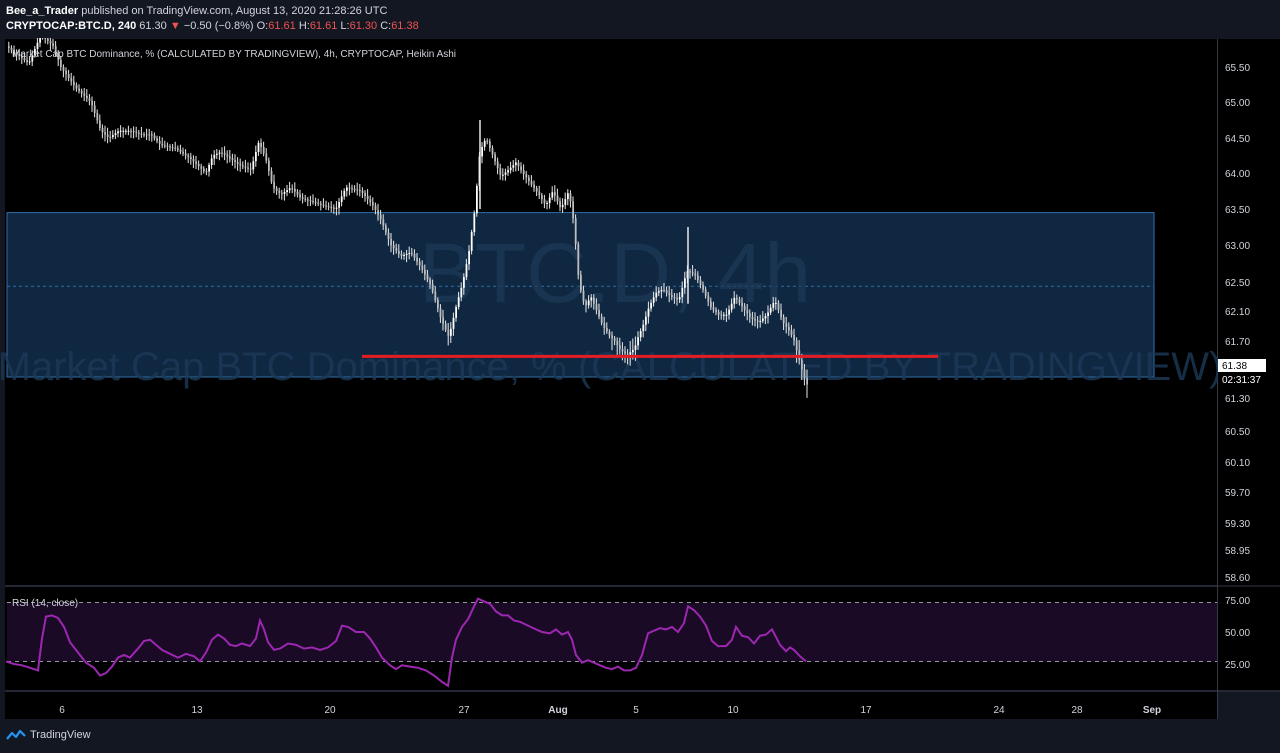 The height and width of the screenshot is (753, 1280). I want to click on author-name: Bee_a_Trader, so click(42, 11).